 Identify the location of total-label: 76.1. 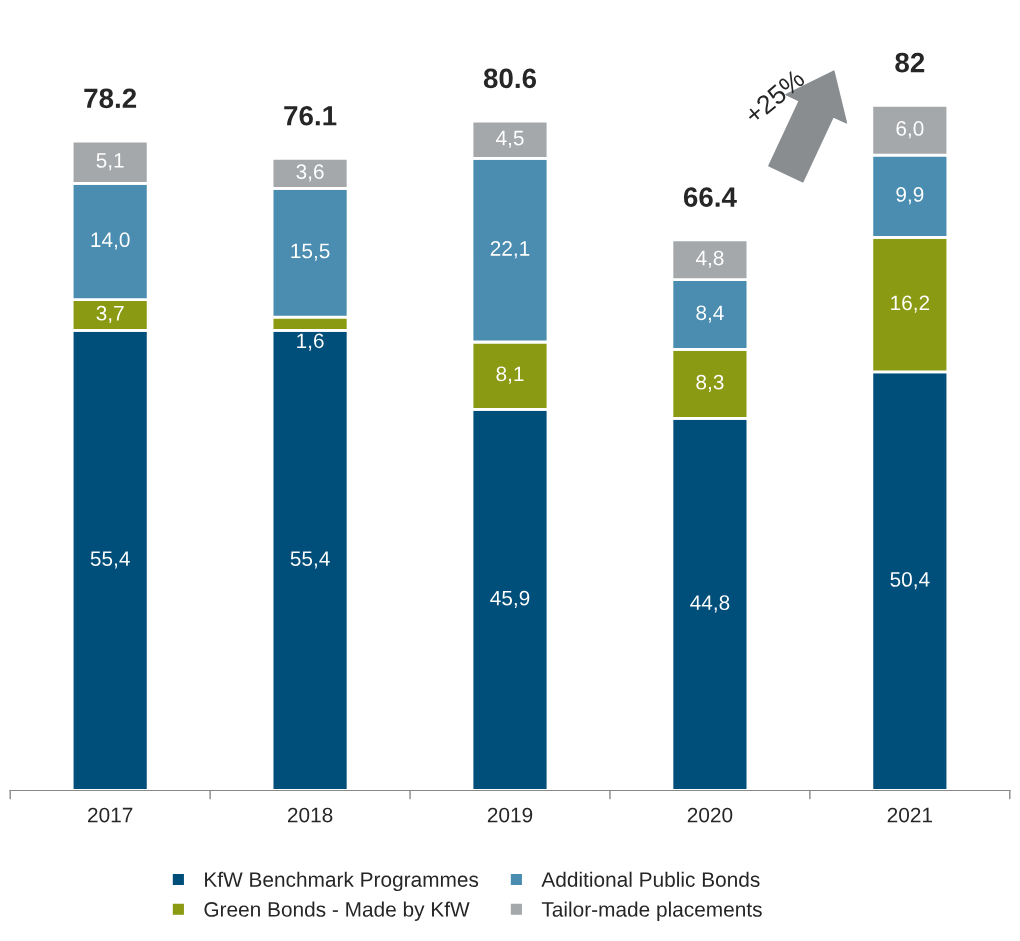
(310, 115).